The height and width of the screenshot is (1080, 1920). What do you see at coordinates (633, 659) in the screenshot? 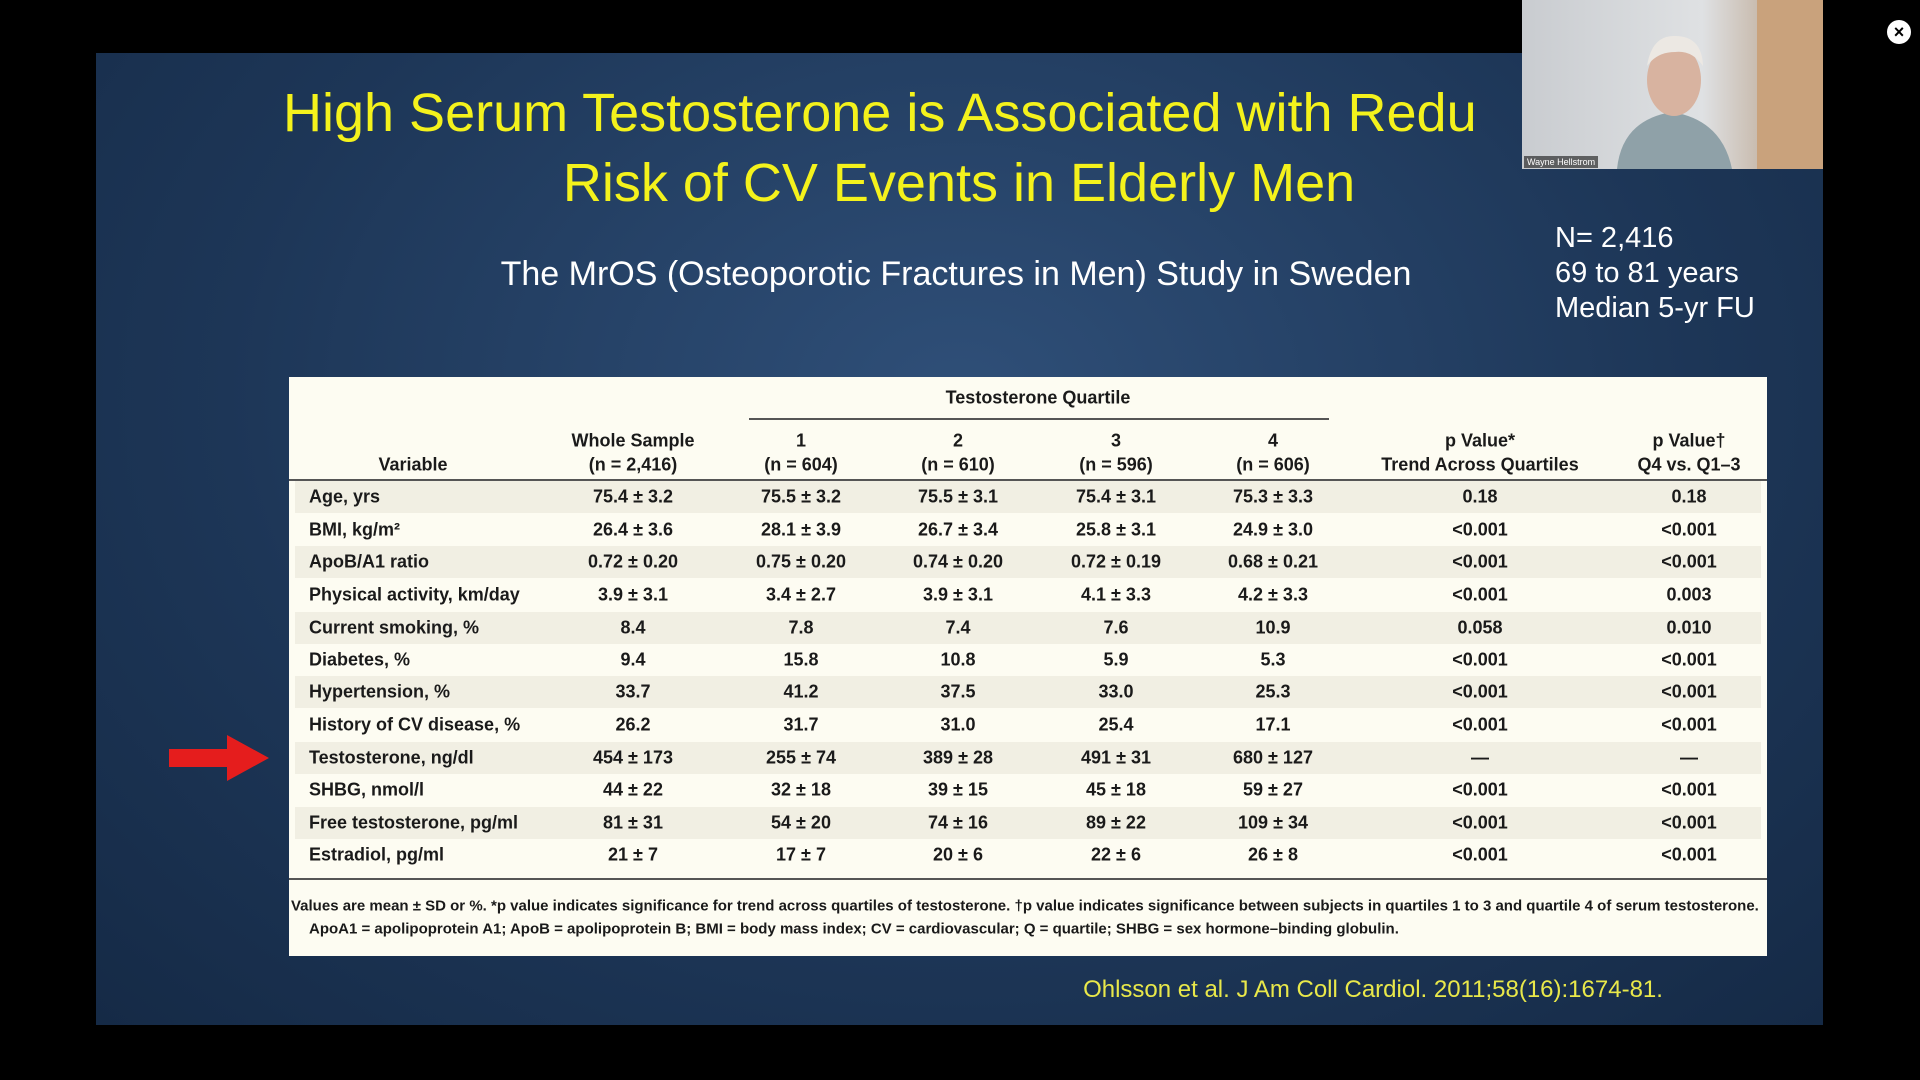
I see `table-cell: 9.4` at bounding box center [633, 659].